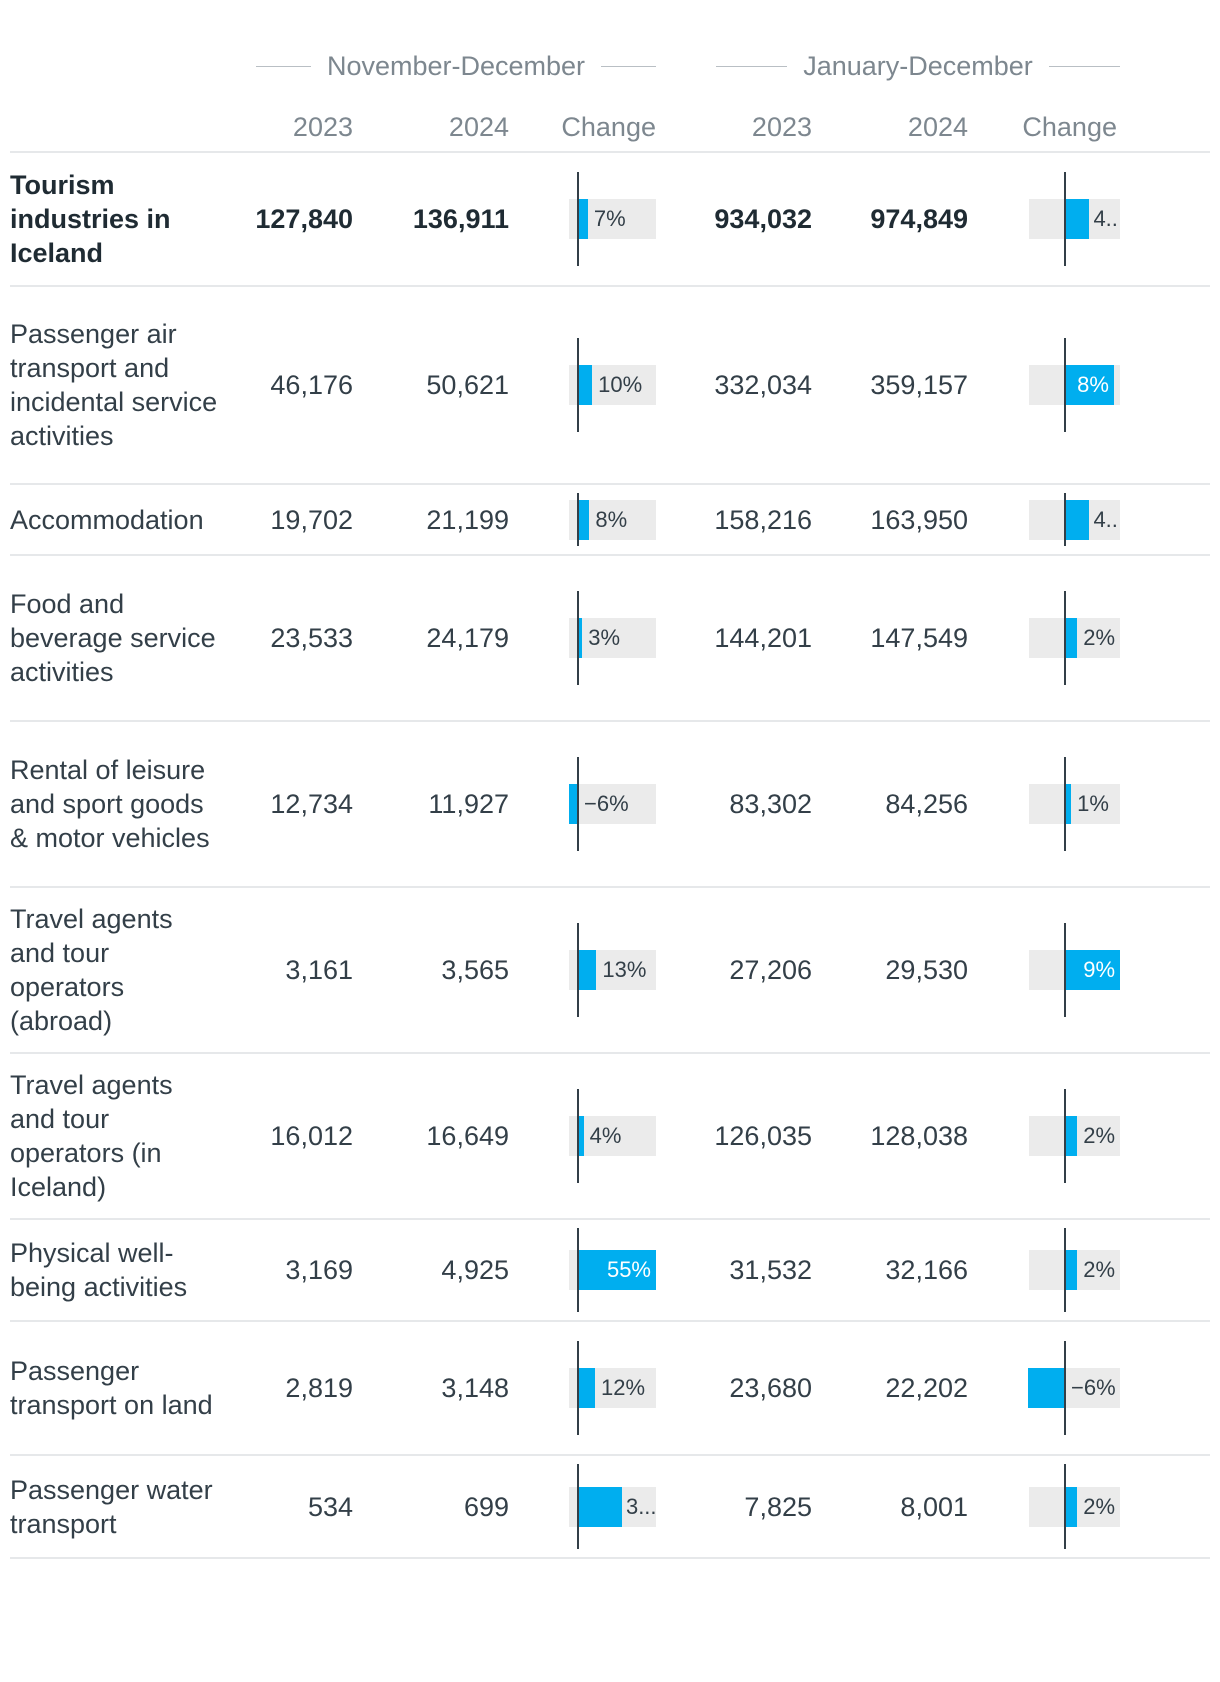  I want to click on group-rule-right, so click(1084, 66).